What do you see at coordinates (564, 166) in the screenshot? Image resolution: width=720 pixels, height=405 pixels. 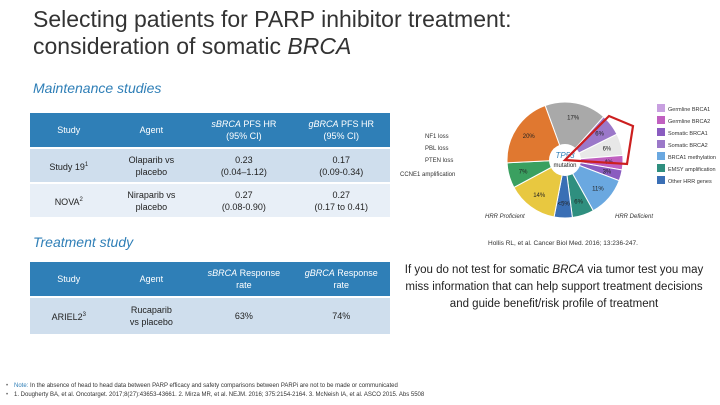 I see `center-label-bottom: mutation` at bounding box center [564, 166].